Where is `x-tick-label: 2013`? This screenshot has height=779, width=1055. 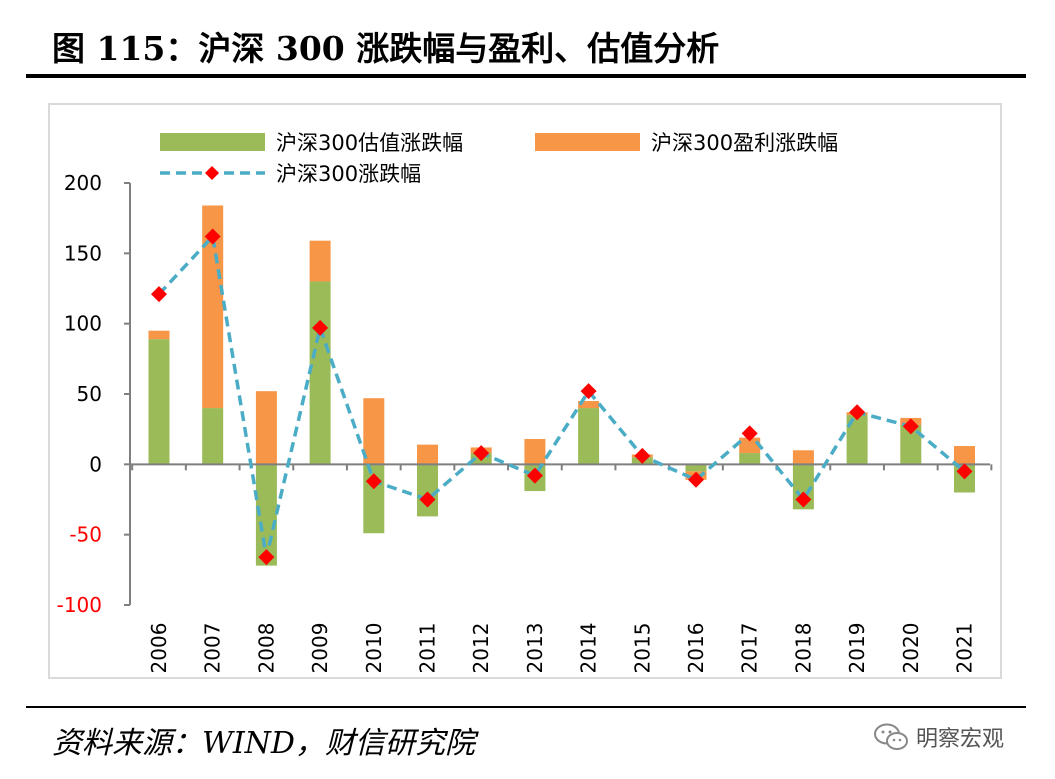 x-tick-label: 2013 is located at coordinates (535, 648).